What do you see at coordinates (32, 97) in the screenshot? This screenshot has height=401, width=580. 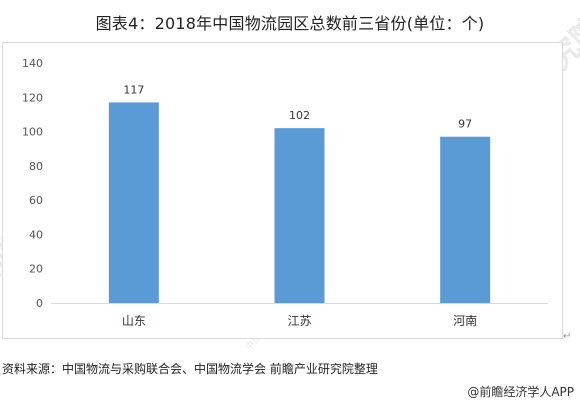 I see `y-tick-label-6: 120` at bounding box center [32, 97].